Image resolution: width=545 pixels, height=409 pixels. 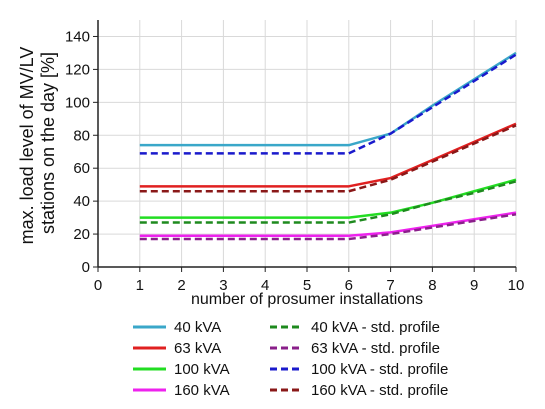 I want to click on legend-label: 100 kVA, so click(x=202, y=369).